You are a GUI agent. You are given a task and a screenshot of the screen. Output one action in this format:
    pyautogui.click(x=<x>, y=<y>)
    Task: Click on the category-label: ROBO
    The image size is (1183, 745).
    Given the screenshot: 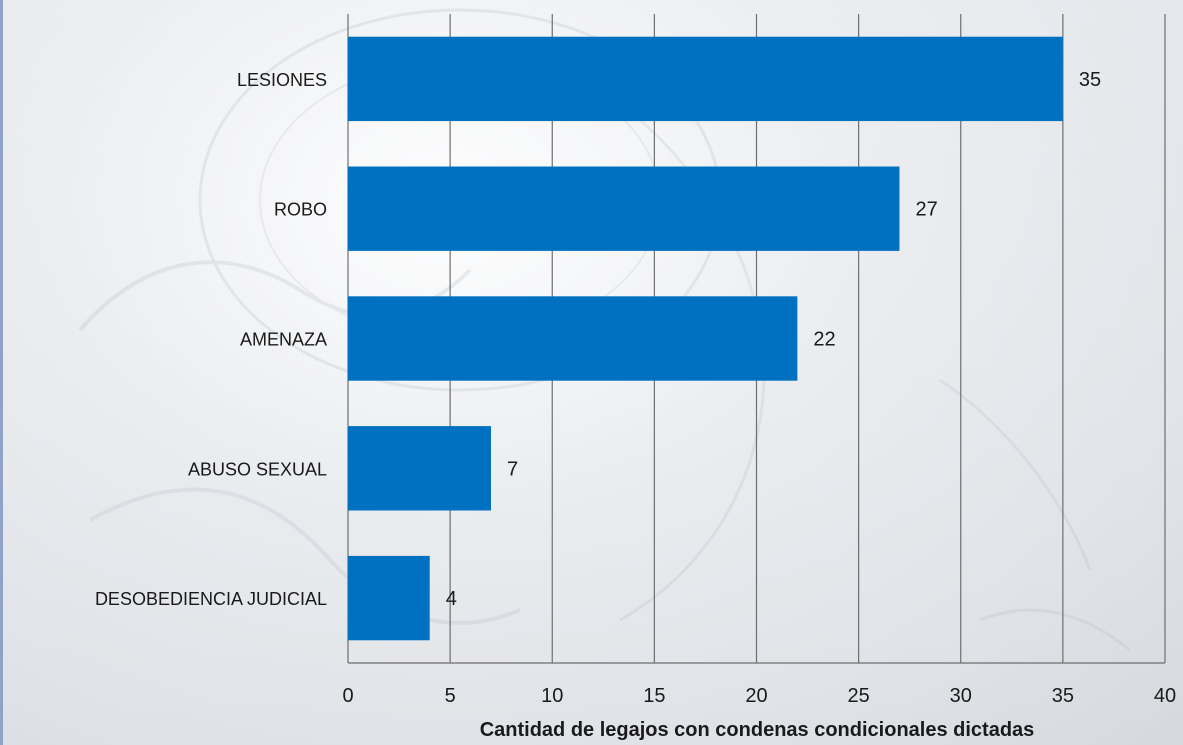 What is the action you would take?
    pyautogui.click(x=300, y=210)
    